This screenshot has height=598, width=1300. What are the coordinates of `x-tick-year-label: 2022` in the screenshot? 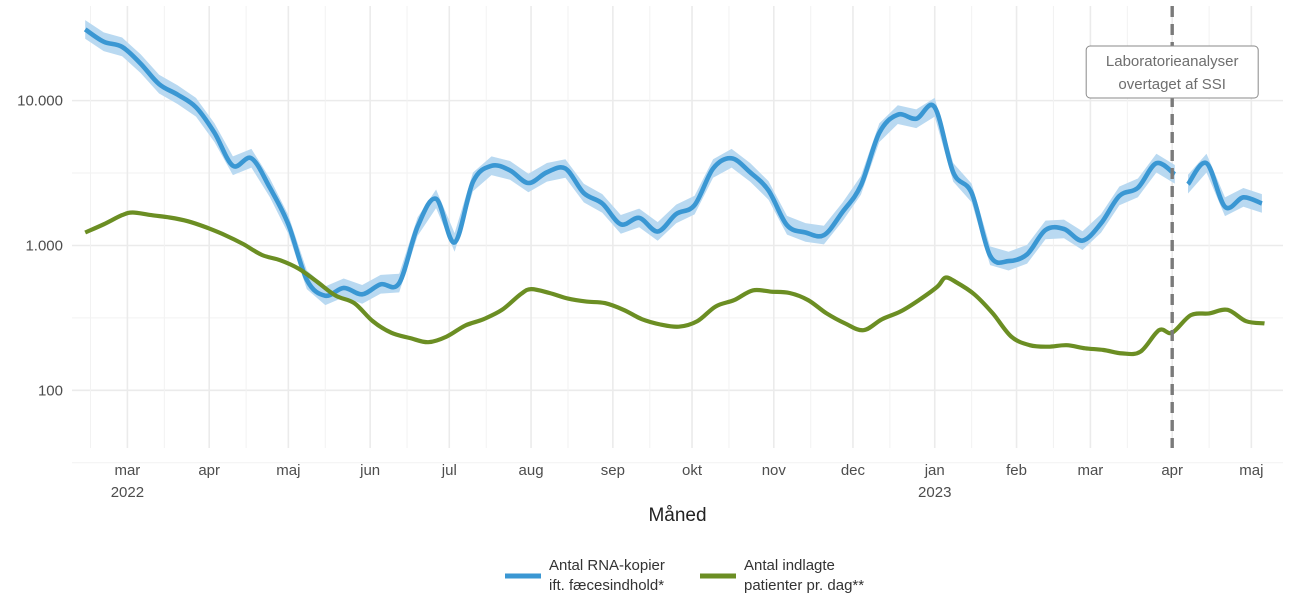 It's located at (127, 492).